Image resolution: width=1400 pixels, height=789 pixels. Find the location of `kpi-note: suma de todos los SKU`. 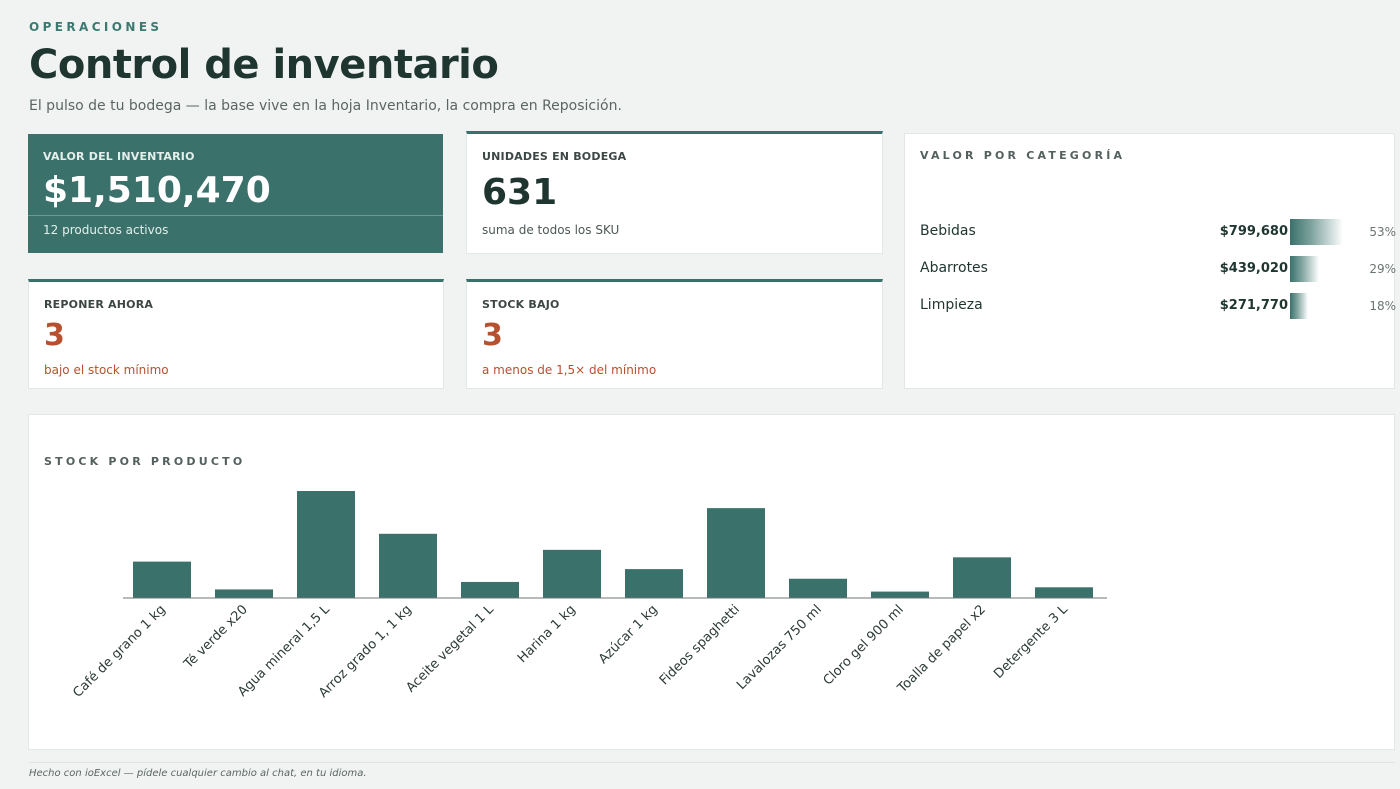

kpi-note: suma de todos los SKU is located at coordinates (551, 230).